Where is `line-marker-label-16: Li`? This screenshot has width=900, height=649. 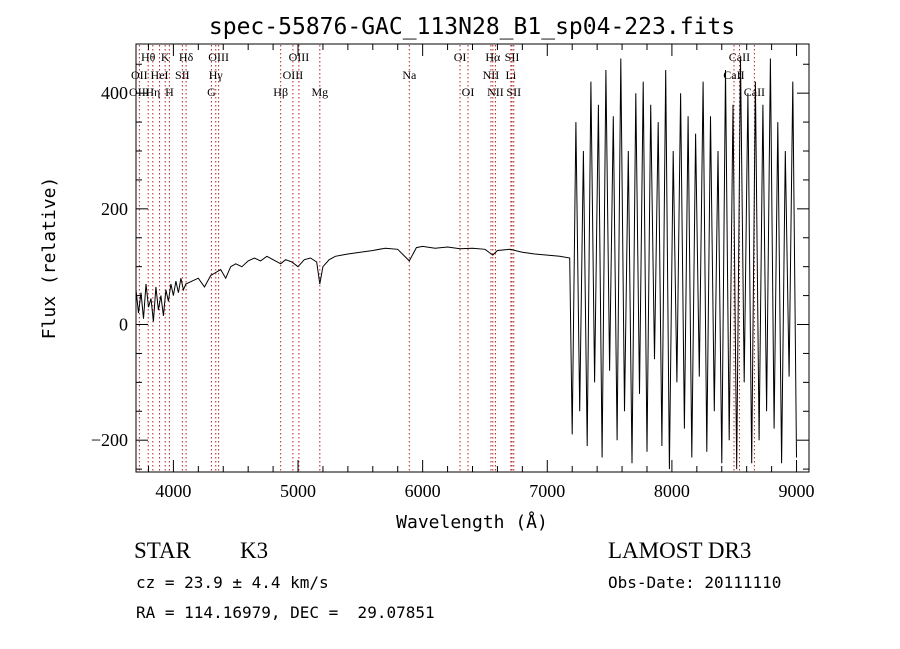
line-marker-label-16: Li is located at coordinates (511, 75).